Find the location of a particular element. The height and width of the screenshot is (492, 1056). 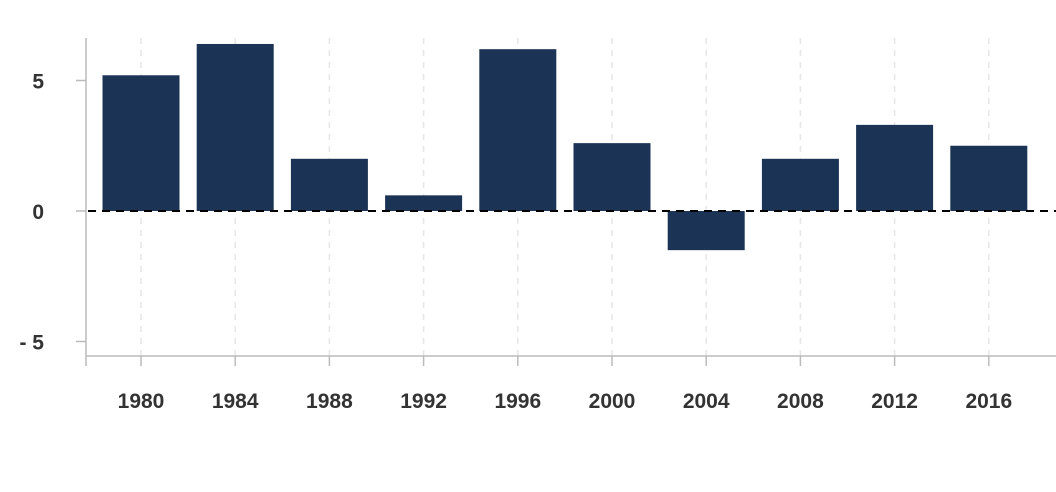

x-tick-label-2000: 2000 is located at coordinates (612, 401).